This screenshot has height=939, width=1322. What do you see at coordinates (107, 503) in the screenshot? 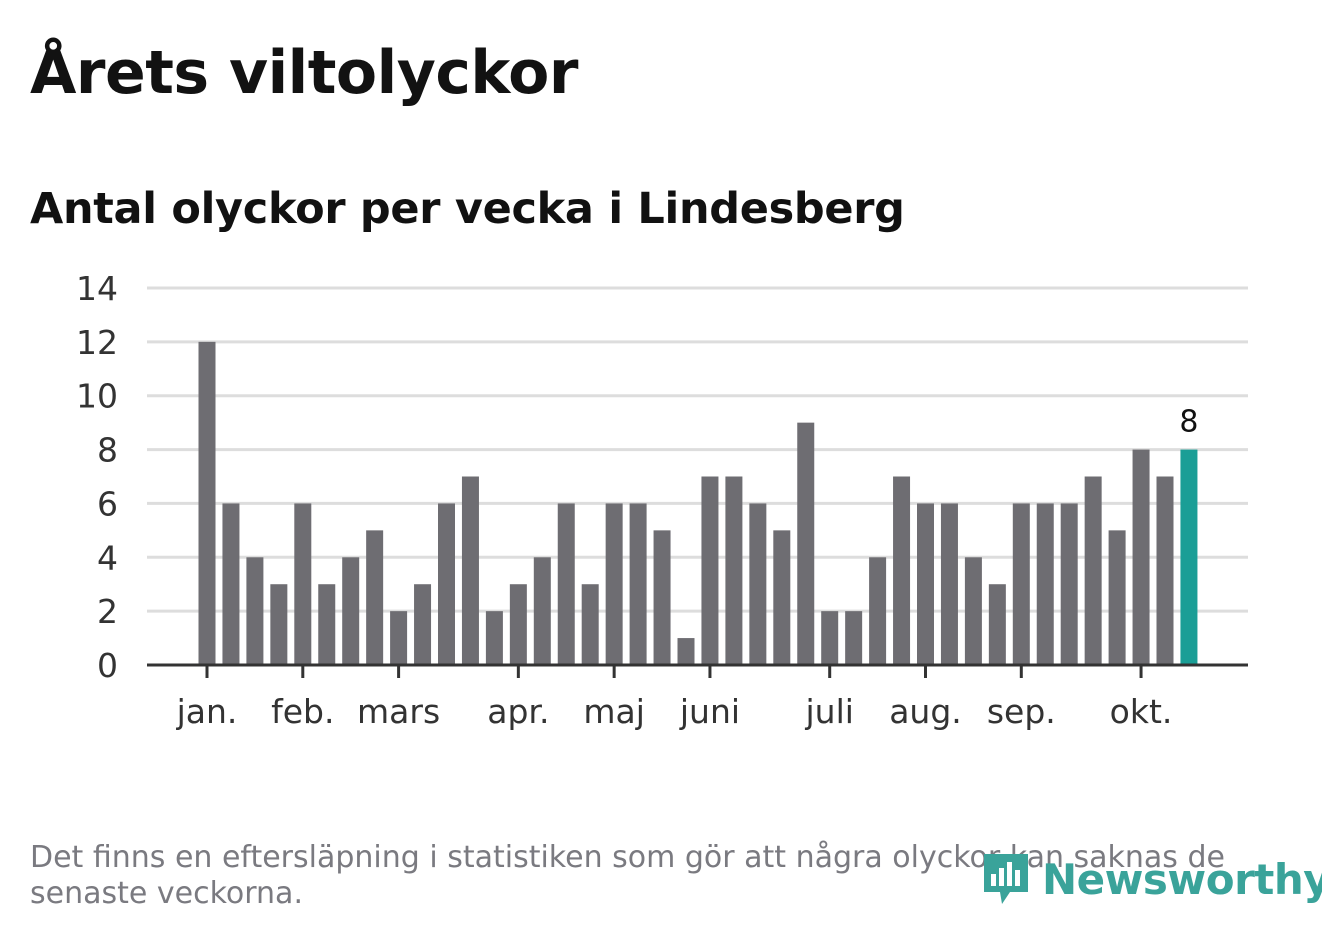
I see `y-tick-label-6: 6` at bounding box center [107, 503].